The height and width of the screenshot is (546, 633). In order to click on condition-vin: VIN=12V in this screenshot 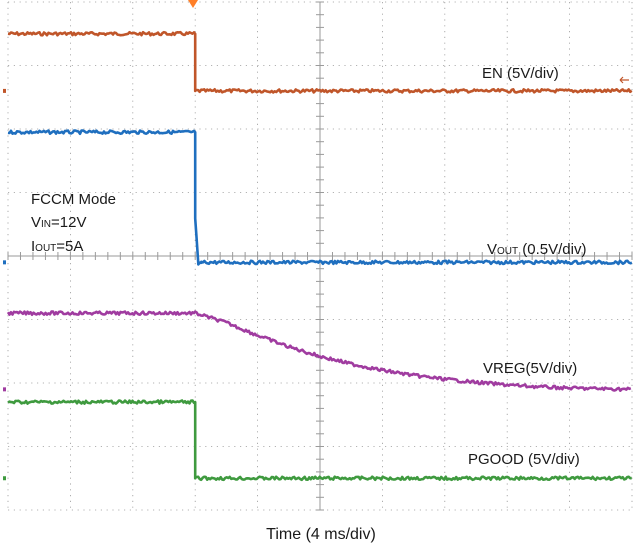, I will do `click(58, 222)`.